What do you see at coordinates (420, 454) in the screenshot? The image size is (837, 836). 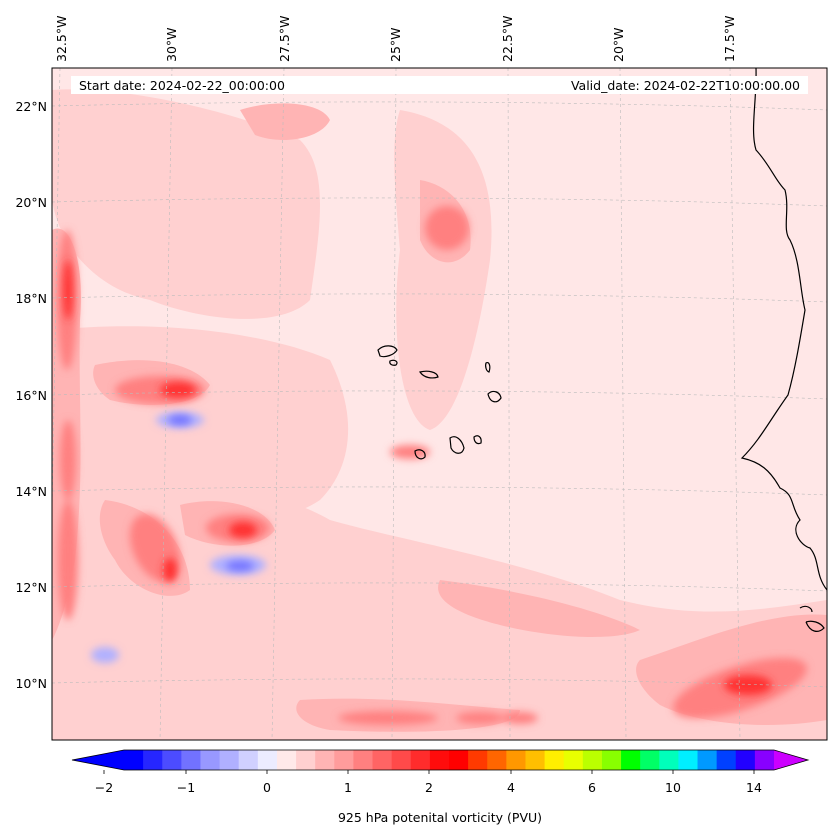 I see `island-fogo` at bounding box center [420, 454].